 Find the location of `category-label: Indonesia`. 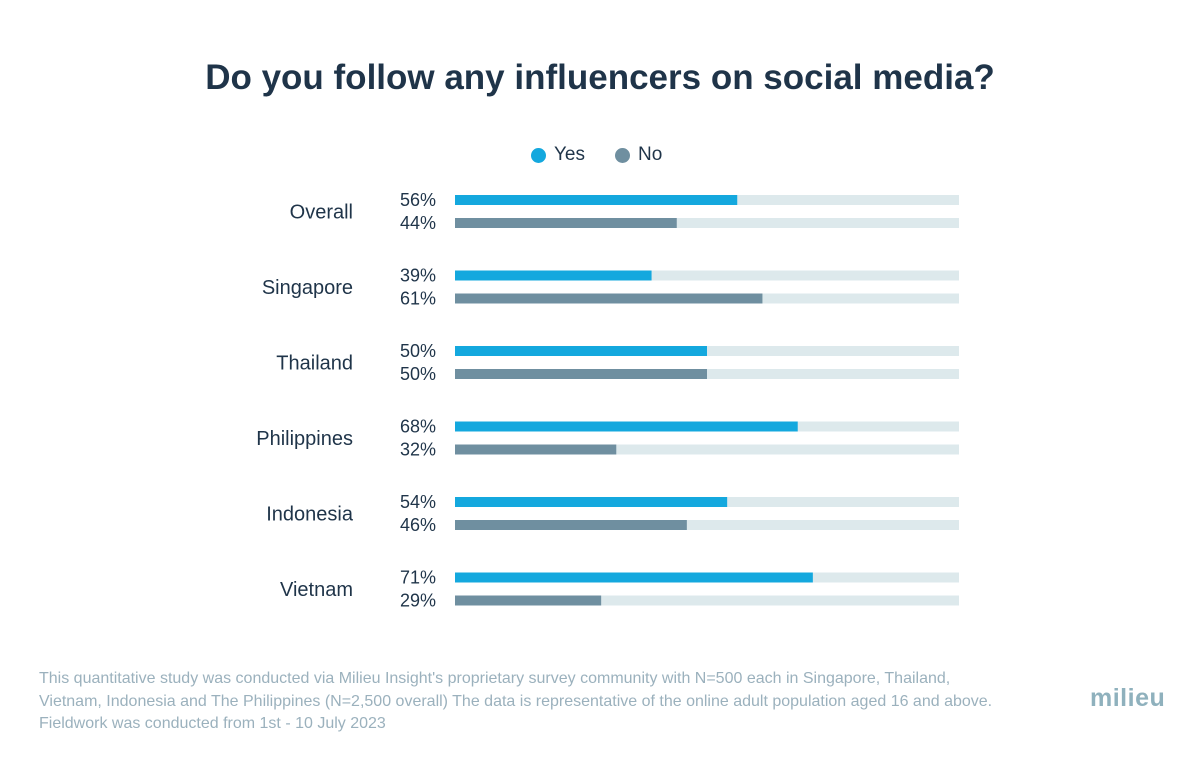

category-label: Indonesia is located at coordinates (310, 515).